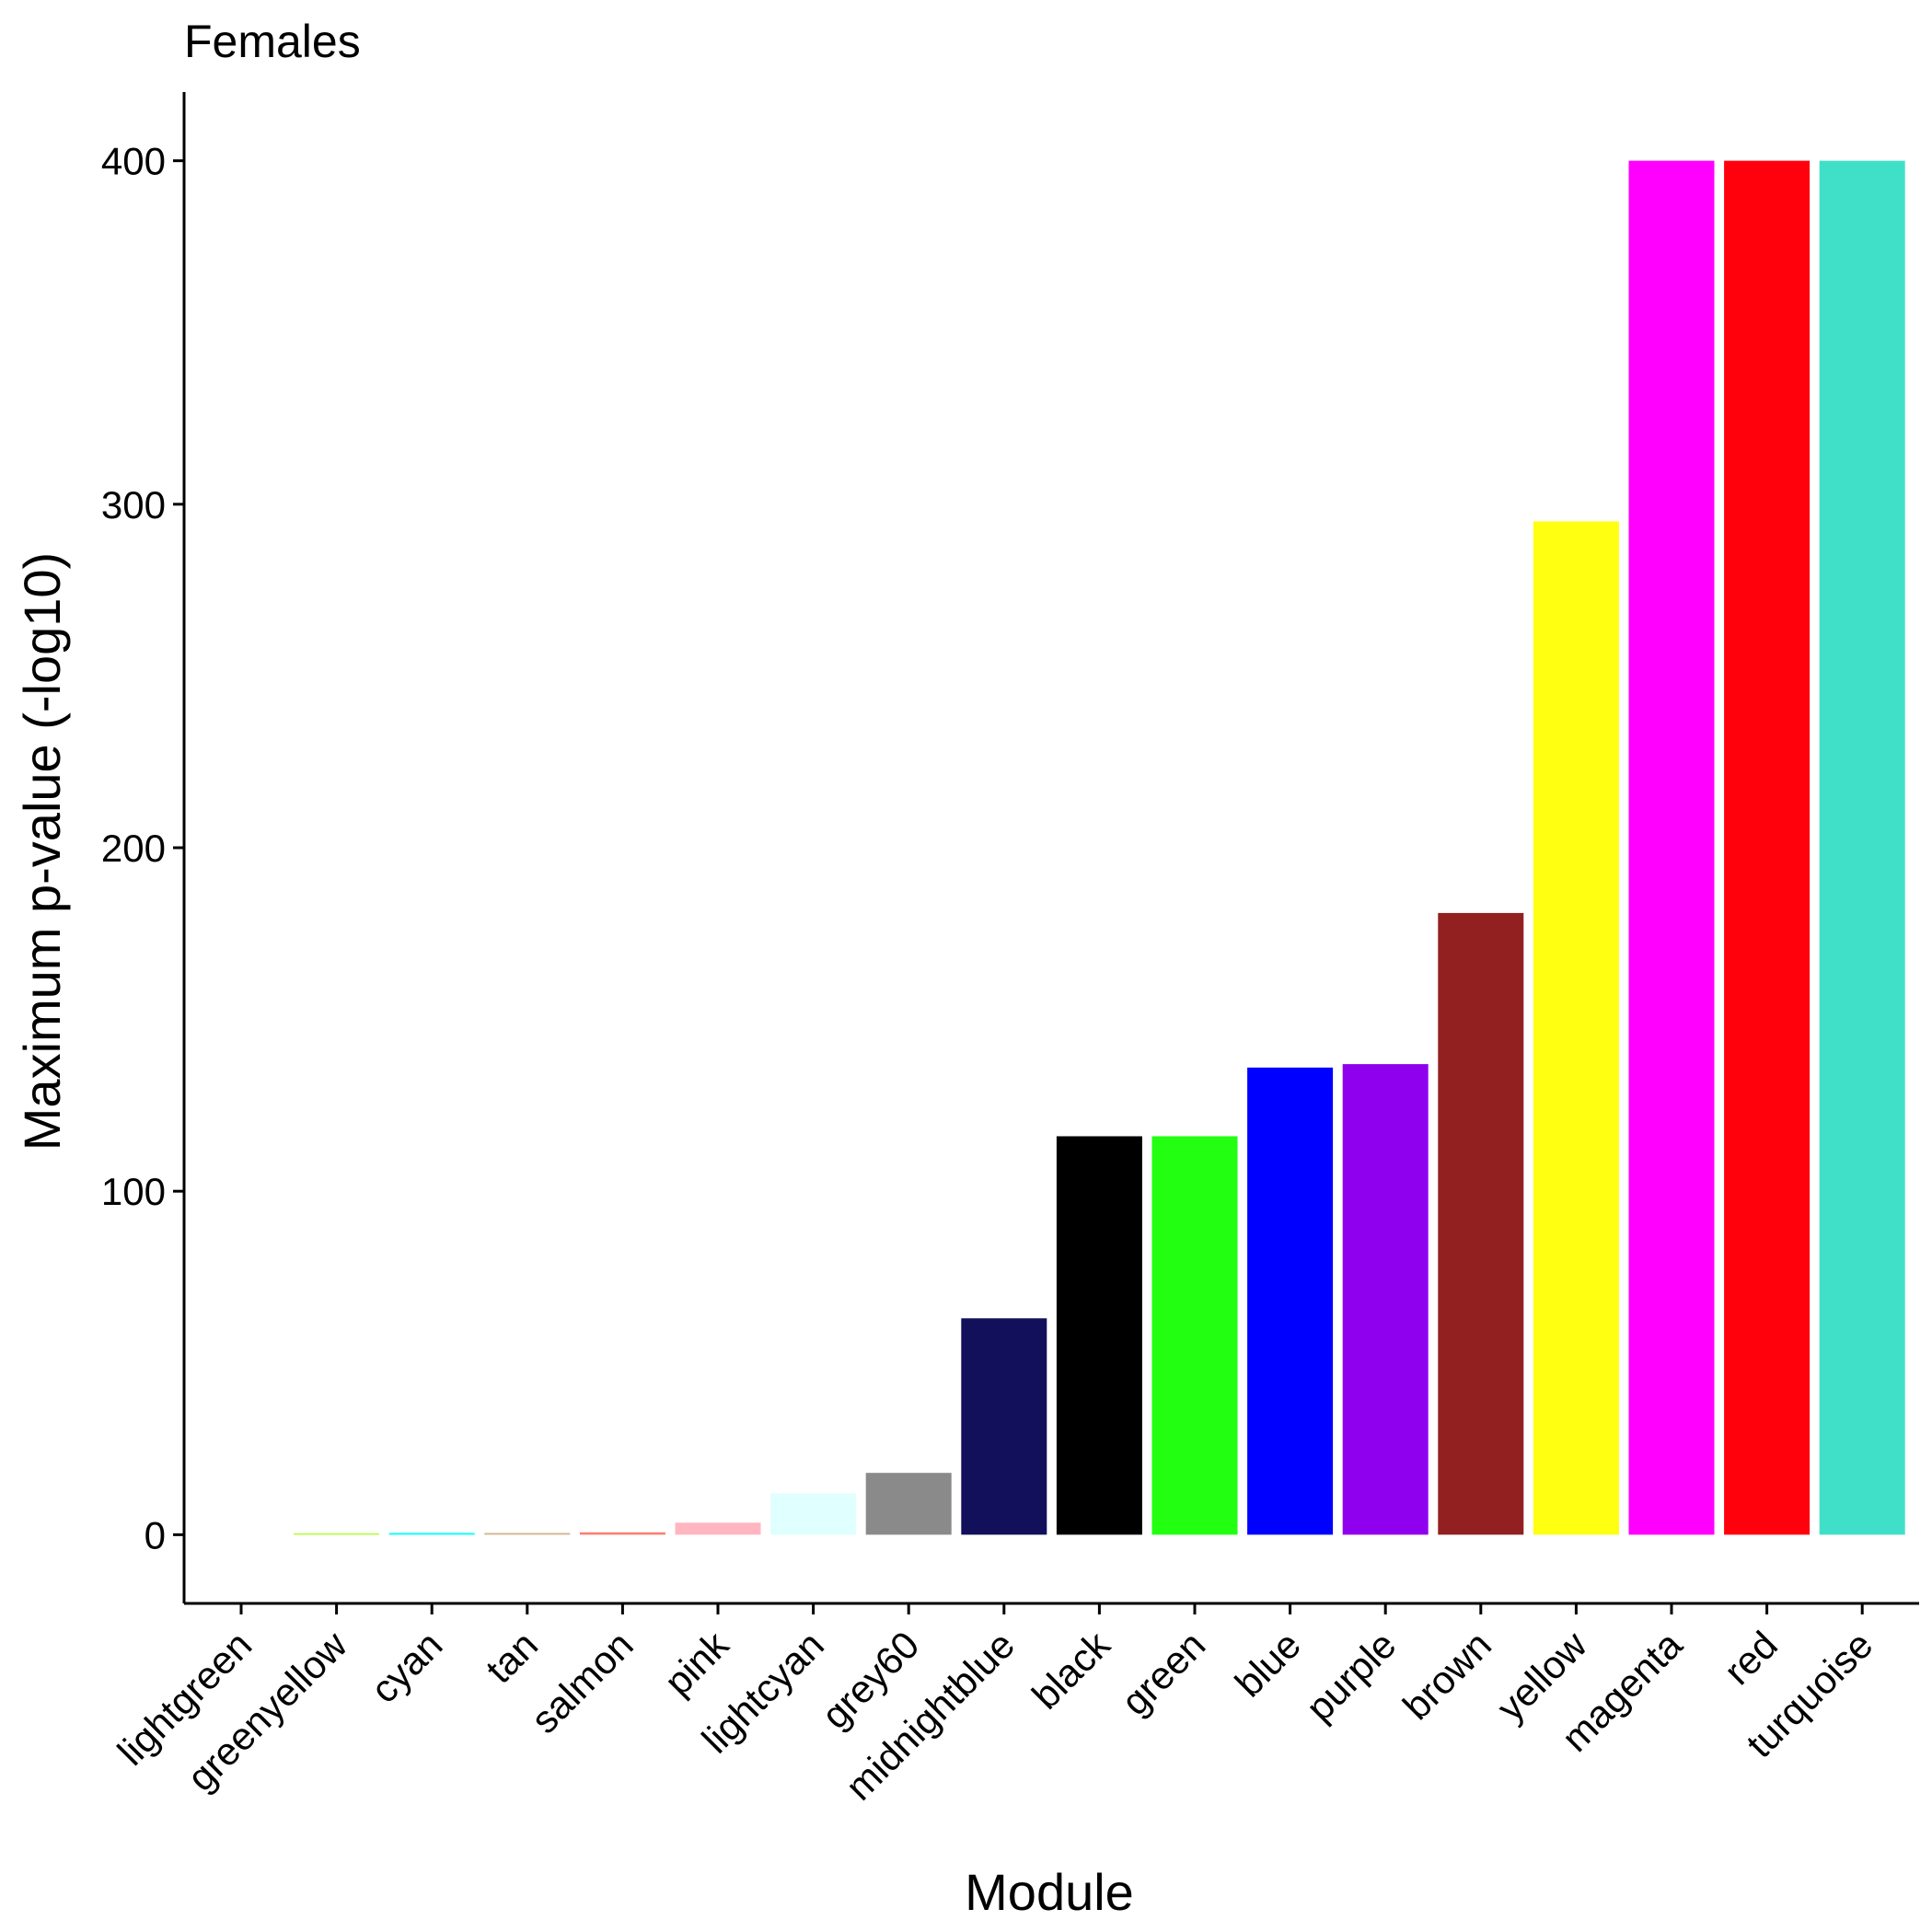 The height and width of the screenshot is (1932, 1932). What do you see at coordinates (337, 1534) in the screenshot?
I see `bar-greenyellow` at bounding box center [337, 1534].